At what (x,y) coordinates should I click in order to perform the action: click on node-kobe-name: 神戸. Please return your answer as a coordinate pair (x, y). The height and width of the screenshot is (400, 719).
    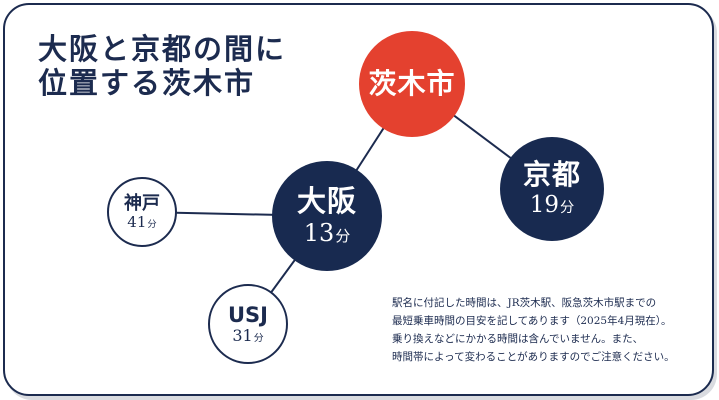
    Looking at the image, I should click on (142, 203).